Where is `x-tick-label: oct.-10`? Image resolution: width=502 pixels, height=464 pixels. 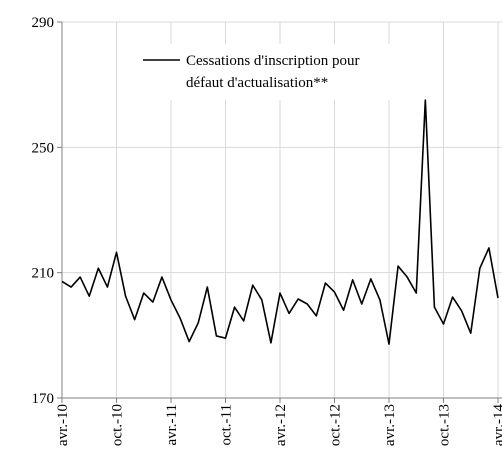 x-tick-label: oct.-10 is located at coordinates (118, 425).